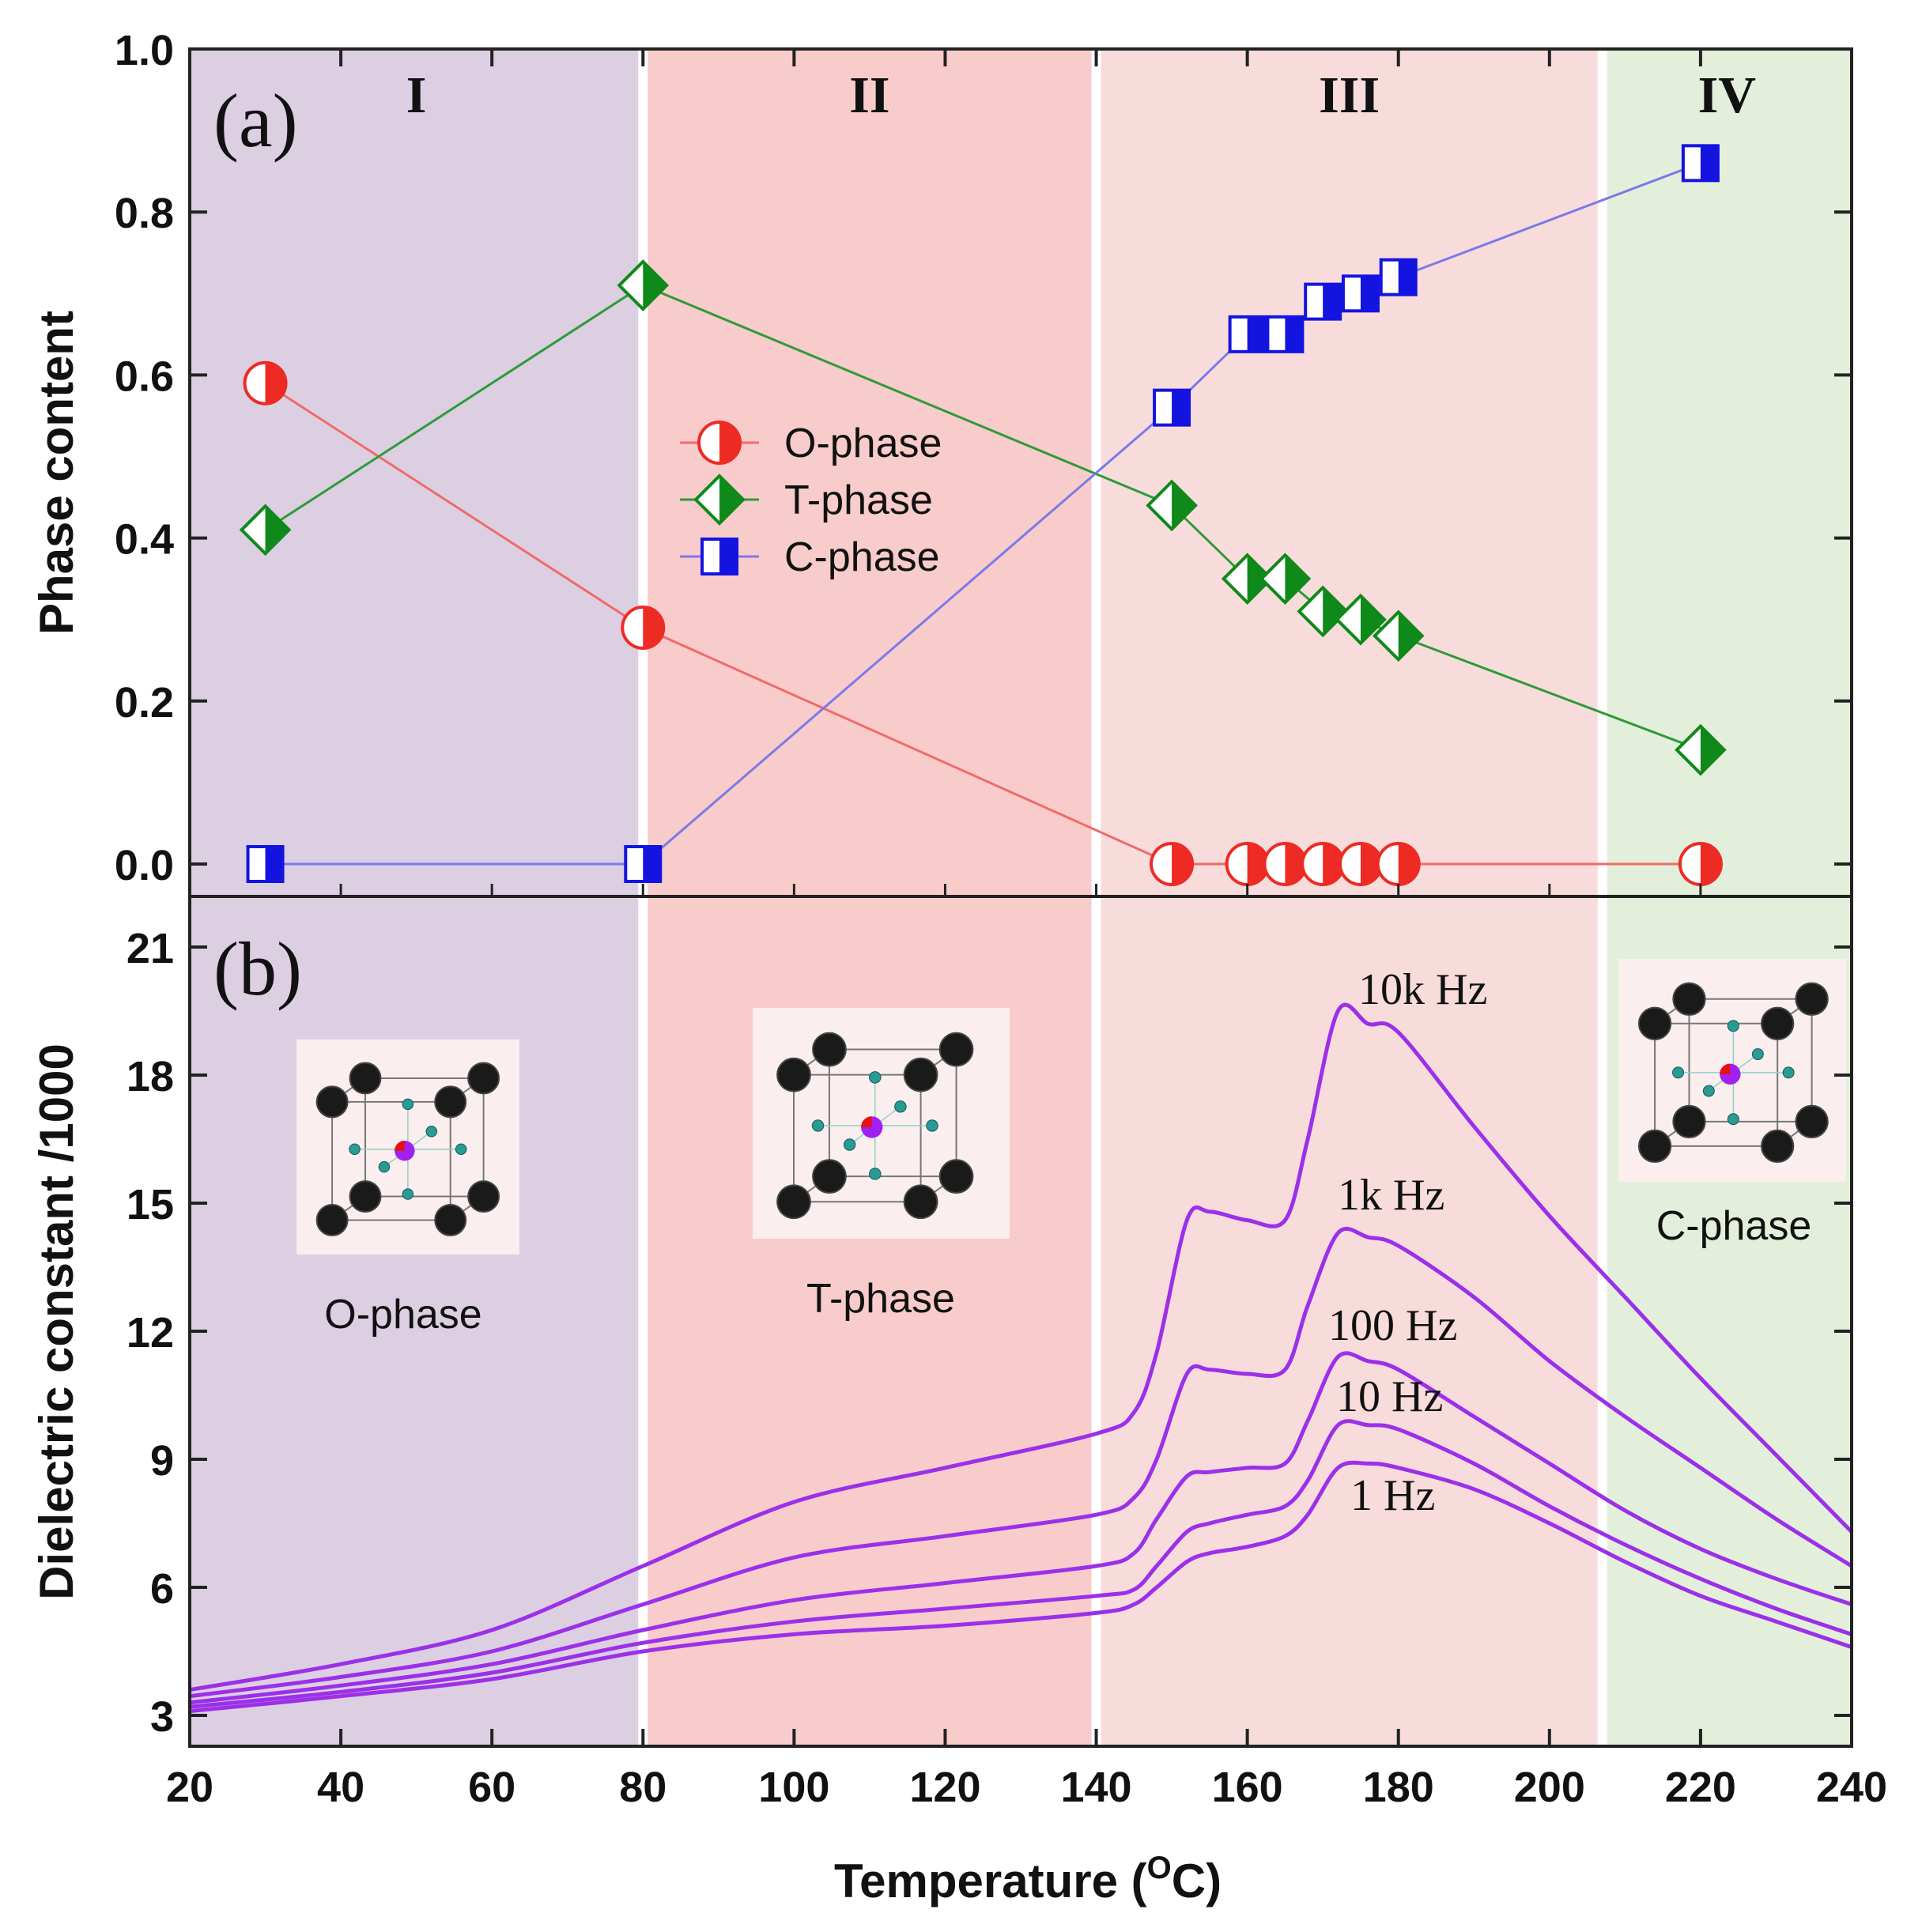  What do you see at coordinates (1732, 1070) in the screenshot?
I see `c-phase-structure-image` at bounding box center [1732, 1070].